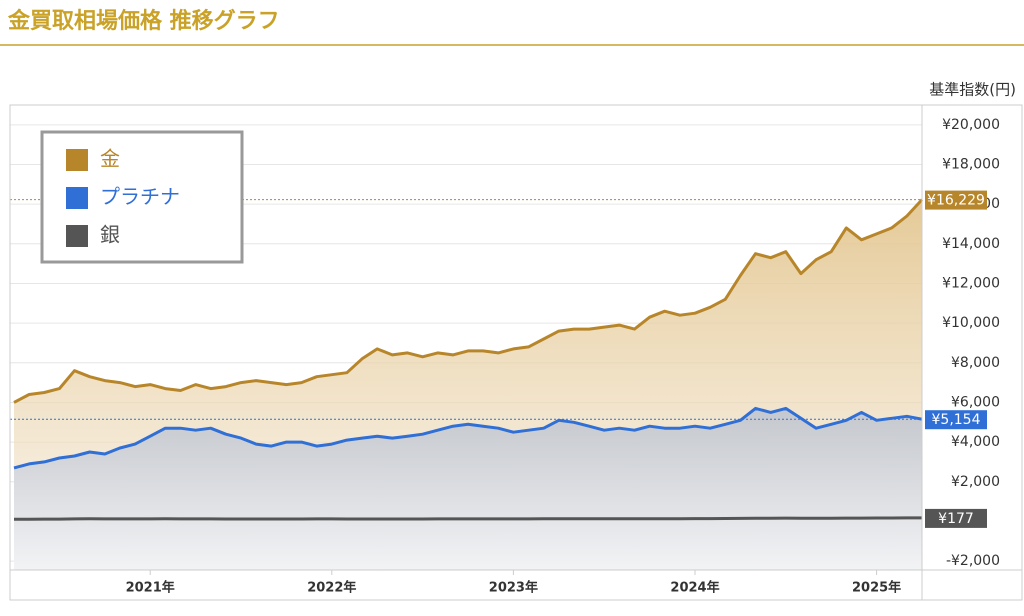 The width and height of the screenshot is (1024, 616). What do you see at coordinates (143, 21) in the screenshot?
I see `chart-title: 金買取相場価格 推移グラフ` at bounding box center [143, 21].